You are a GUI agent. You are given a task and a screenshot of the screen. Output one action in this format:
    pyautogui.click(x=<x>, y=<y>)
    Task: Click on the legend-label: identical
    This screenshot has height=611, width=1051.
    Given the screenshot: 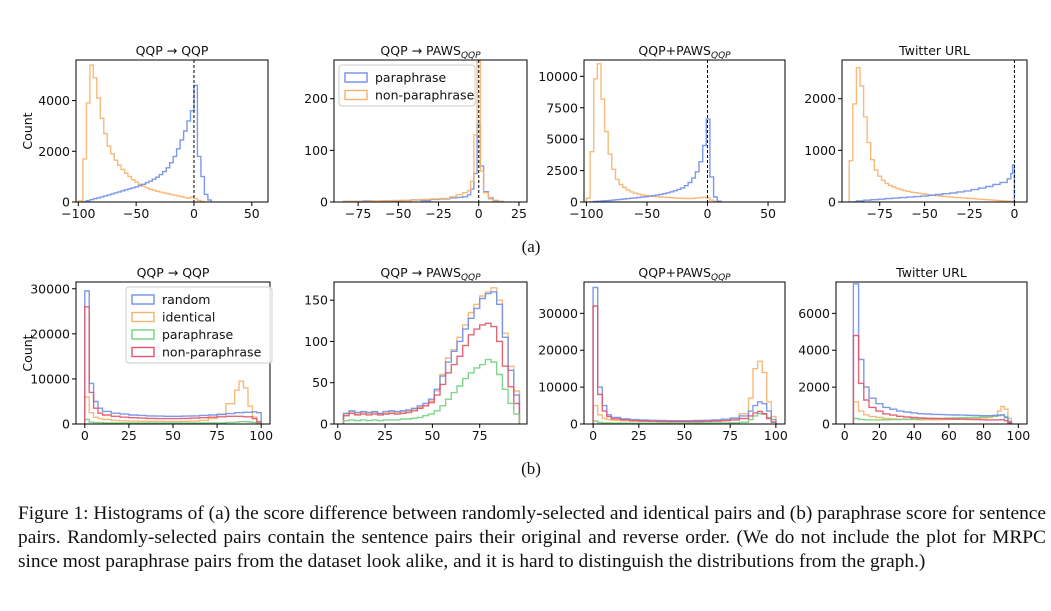 What is the action you would take?
    pyautogui.click(x=188, y=317)
    